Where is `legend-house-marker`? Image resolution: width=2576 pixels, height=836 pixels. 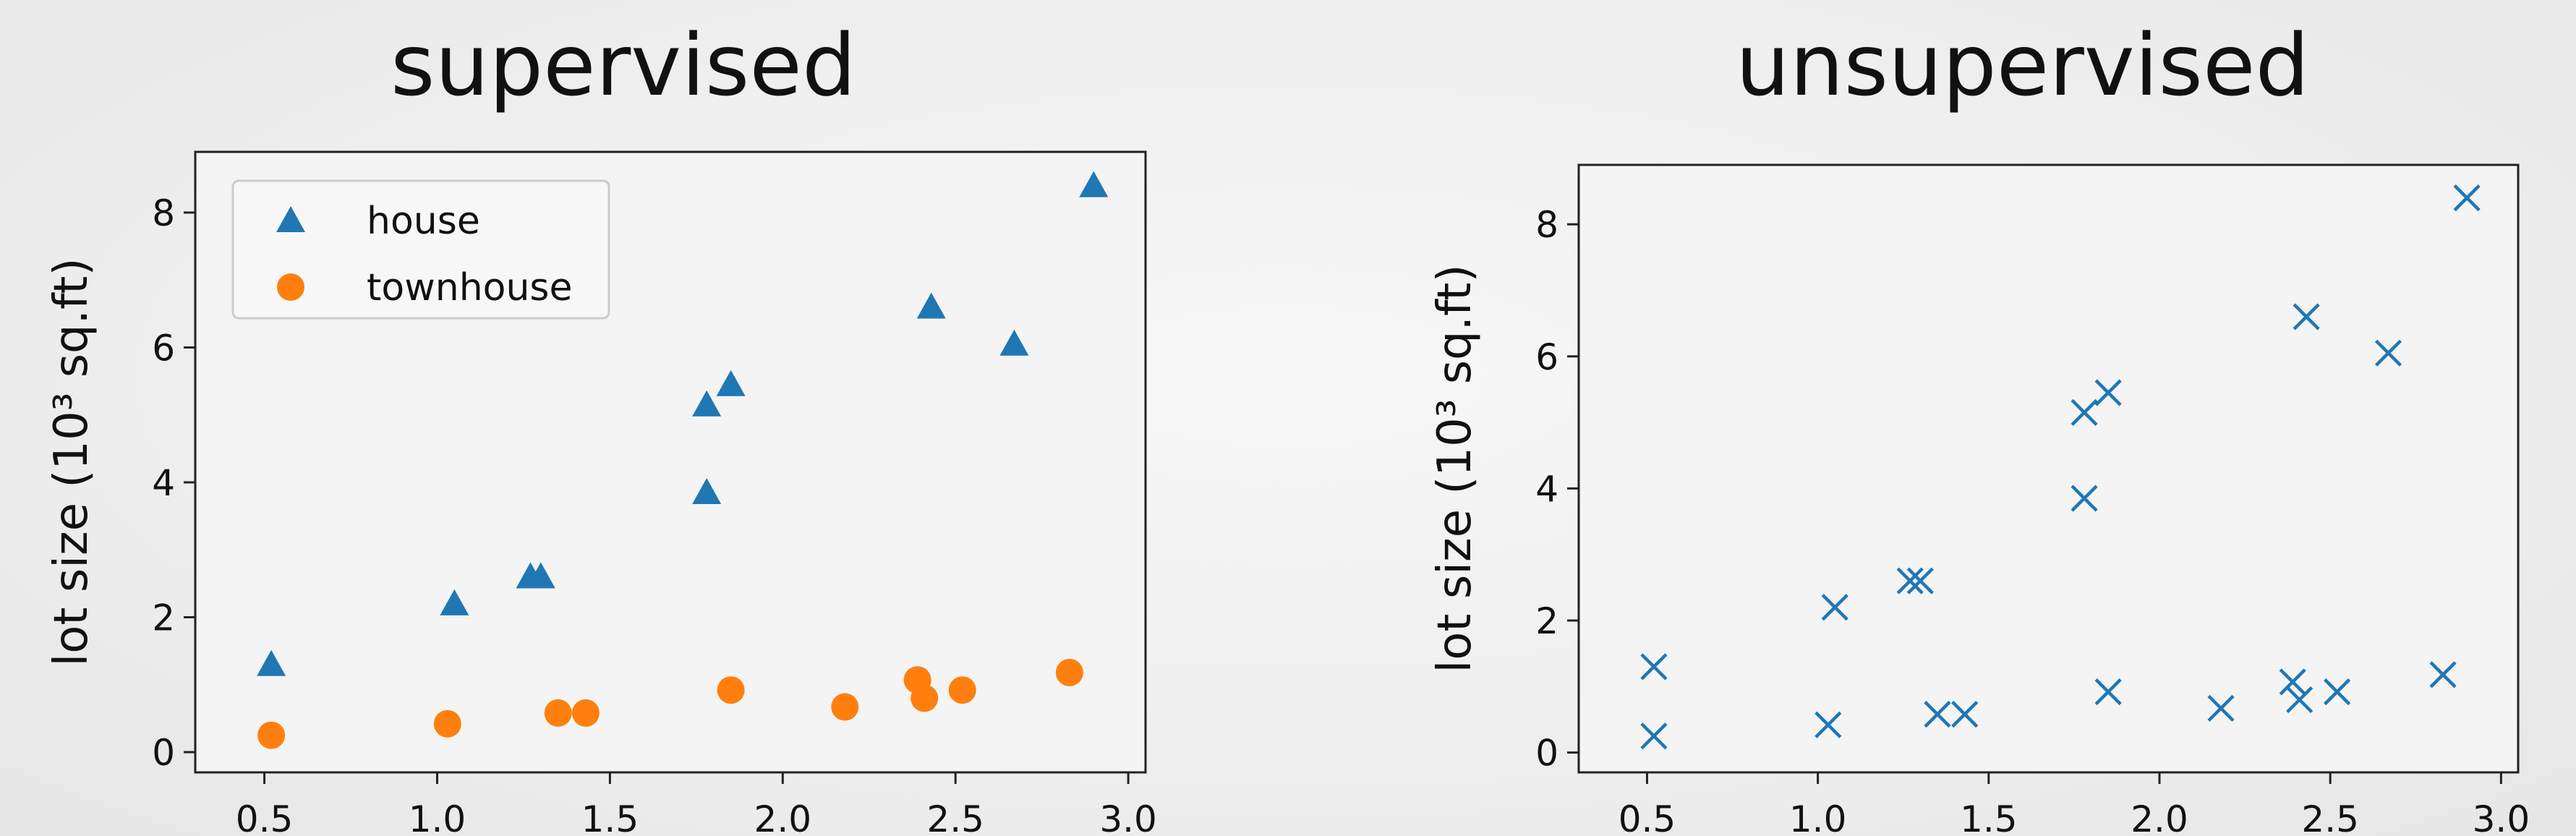
legend-house-marker is located at coordinates (290, 219).